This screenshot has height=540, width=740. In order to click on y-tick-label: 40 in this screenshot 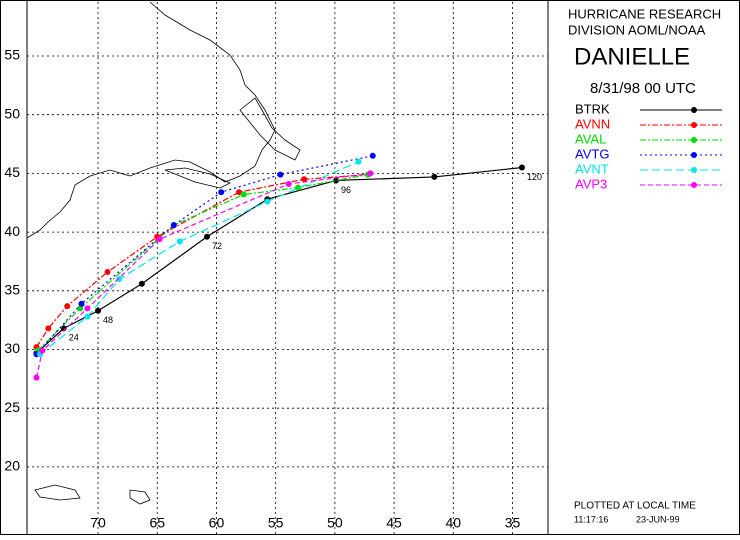, I will do `click(12, 231)`.